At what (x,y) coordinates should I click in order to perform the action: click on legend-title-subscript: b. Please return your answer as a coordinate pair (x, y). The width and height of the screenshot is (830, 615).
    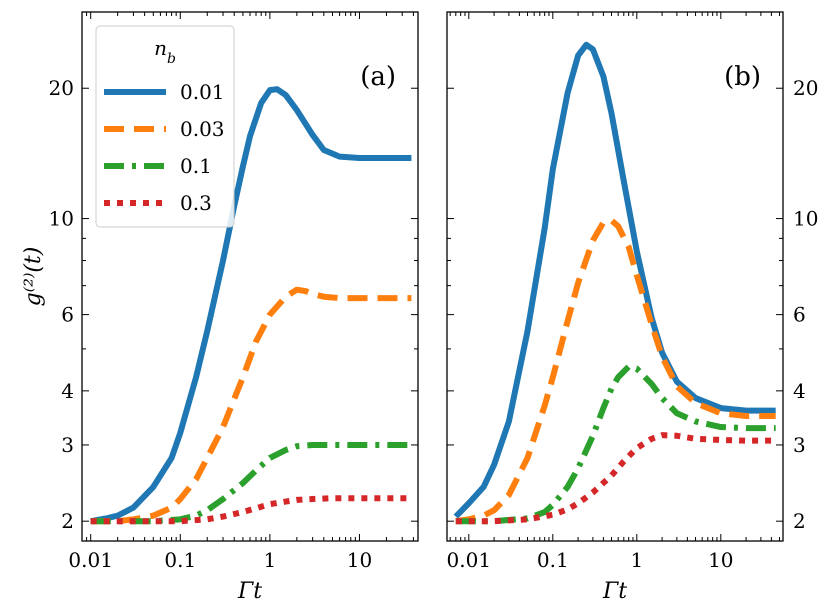
    Looking at the image, I should click on (171, 59).